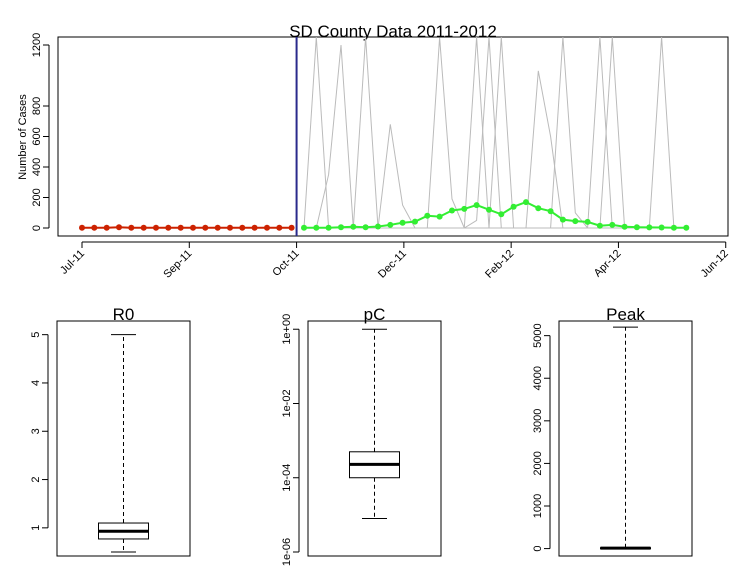 Image resolution: width=750 pixels, height=586 pixels. What do you see at coordinates (36, 479) in the screenshot?
I see `y-tick-label: 2` at bounding box center [36, 479].